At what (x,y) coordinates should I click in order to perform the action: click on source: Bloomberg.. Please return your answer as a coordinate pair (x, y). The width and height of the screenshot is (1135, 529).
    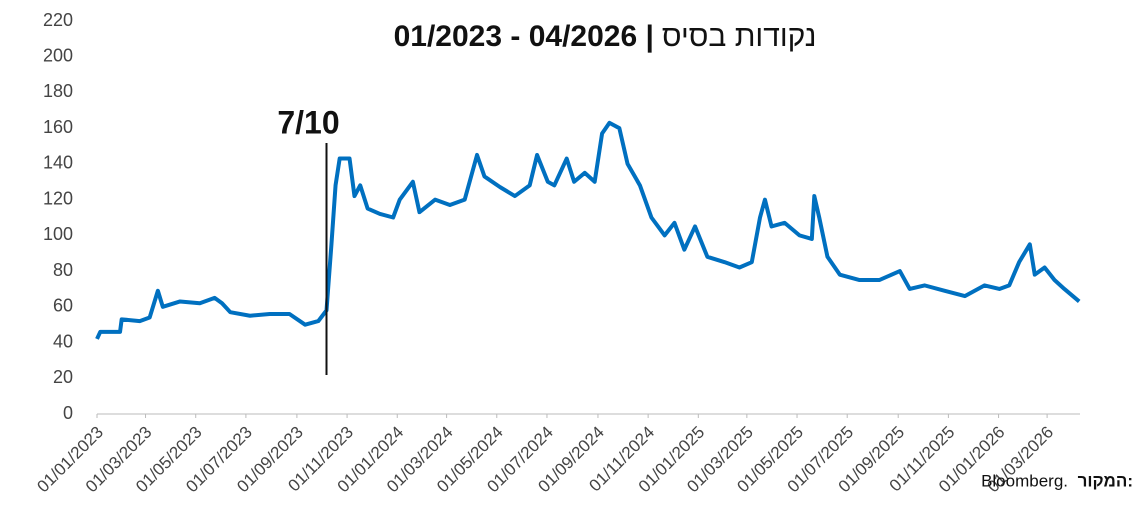
    Looking at the image, I should click on (1024, 480).